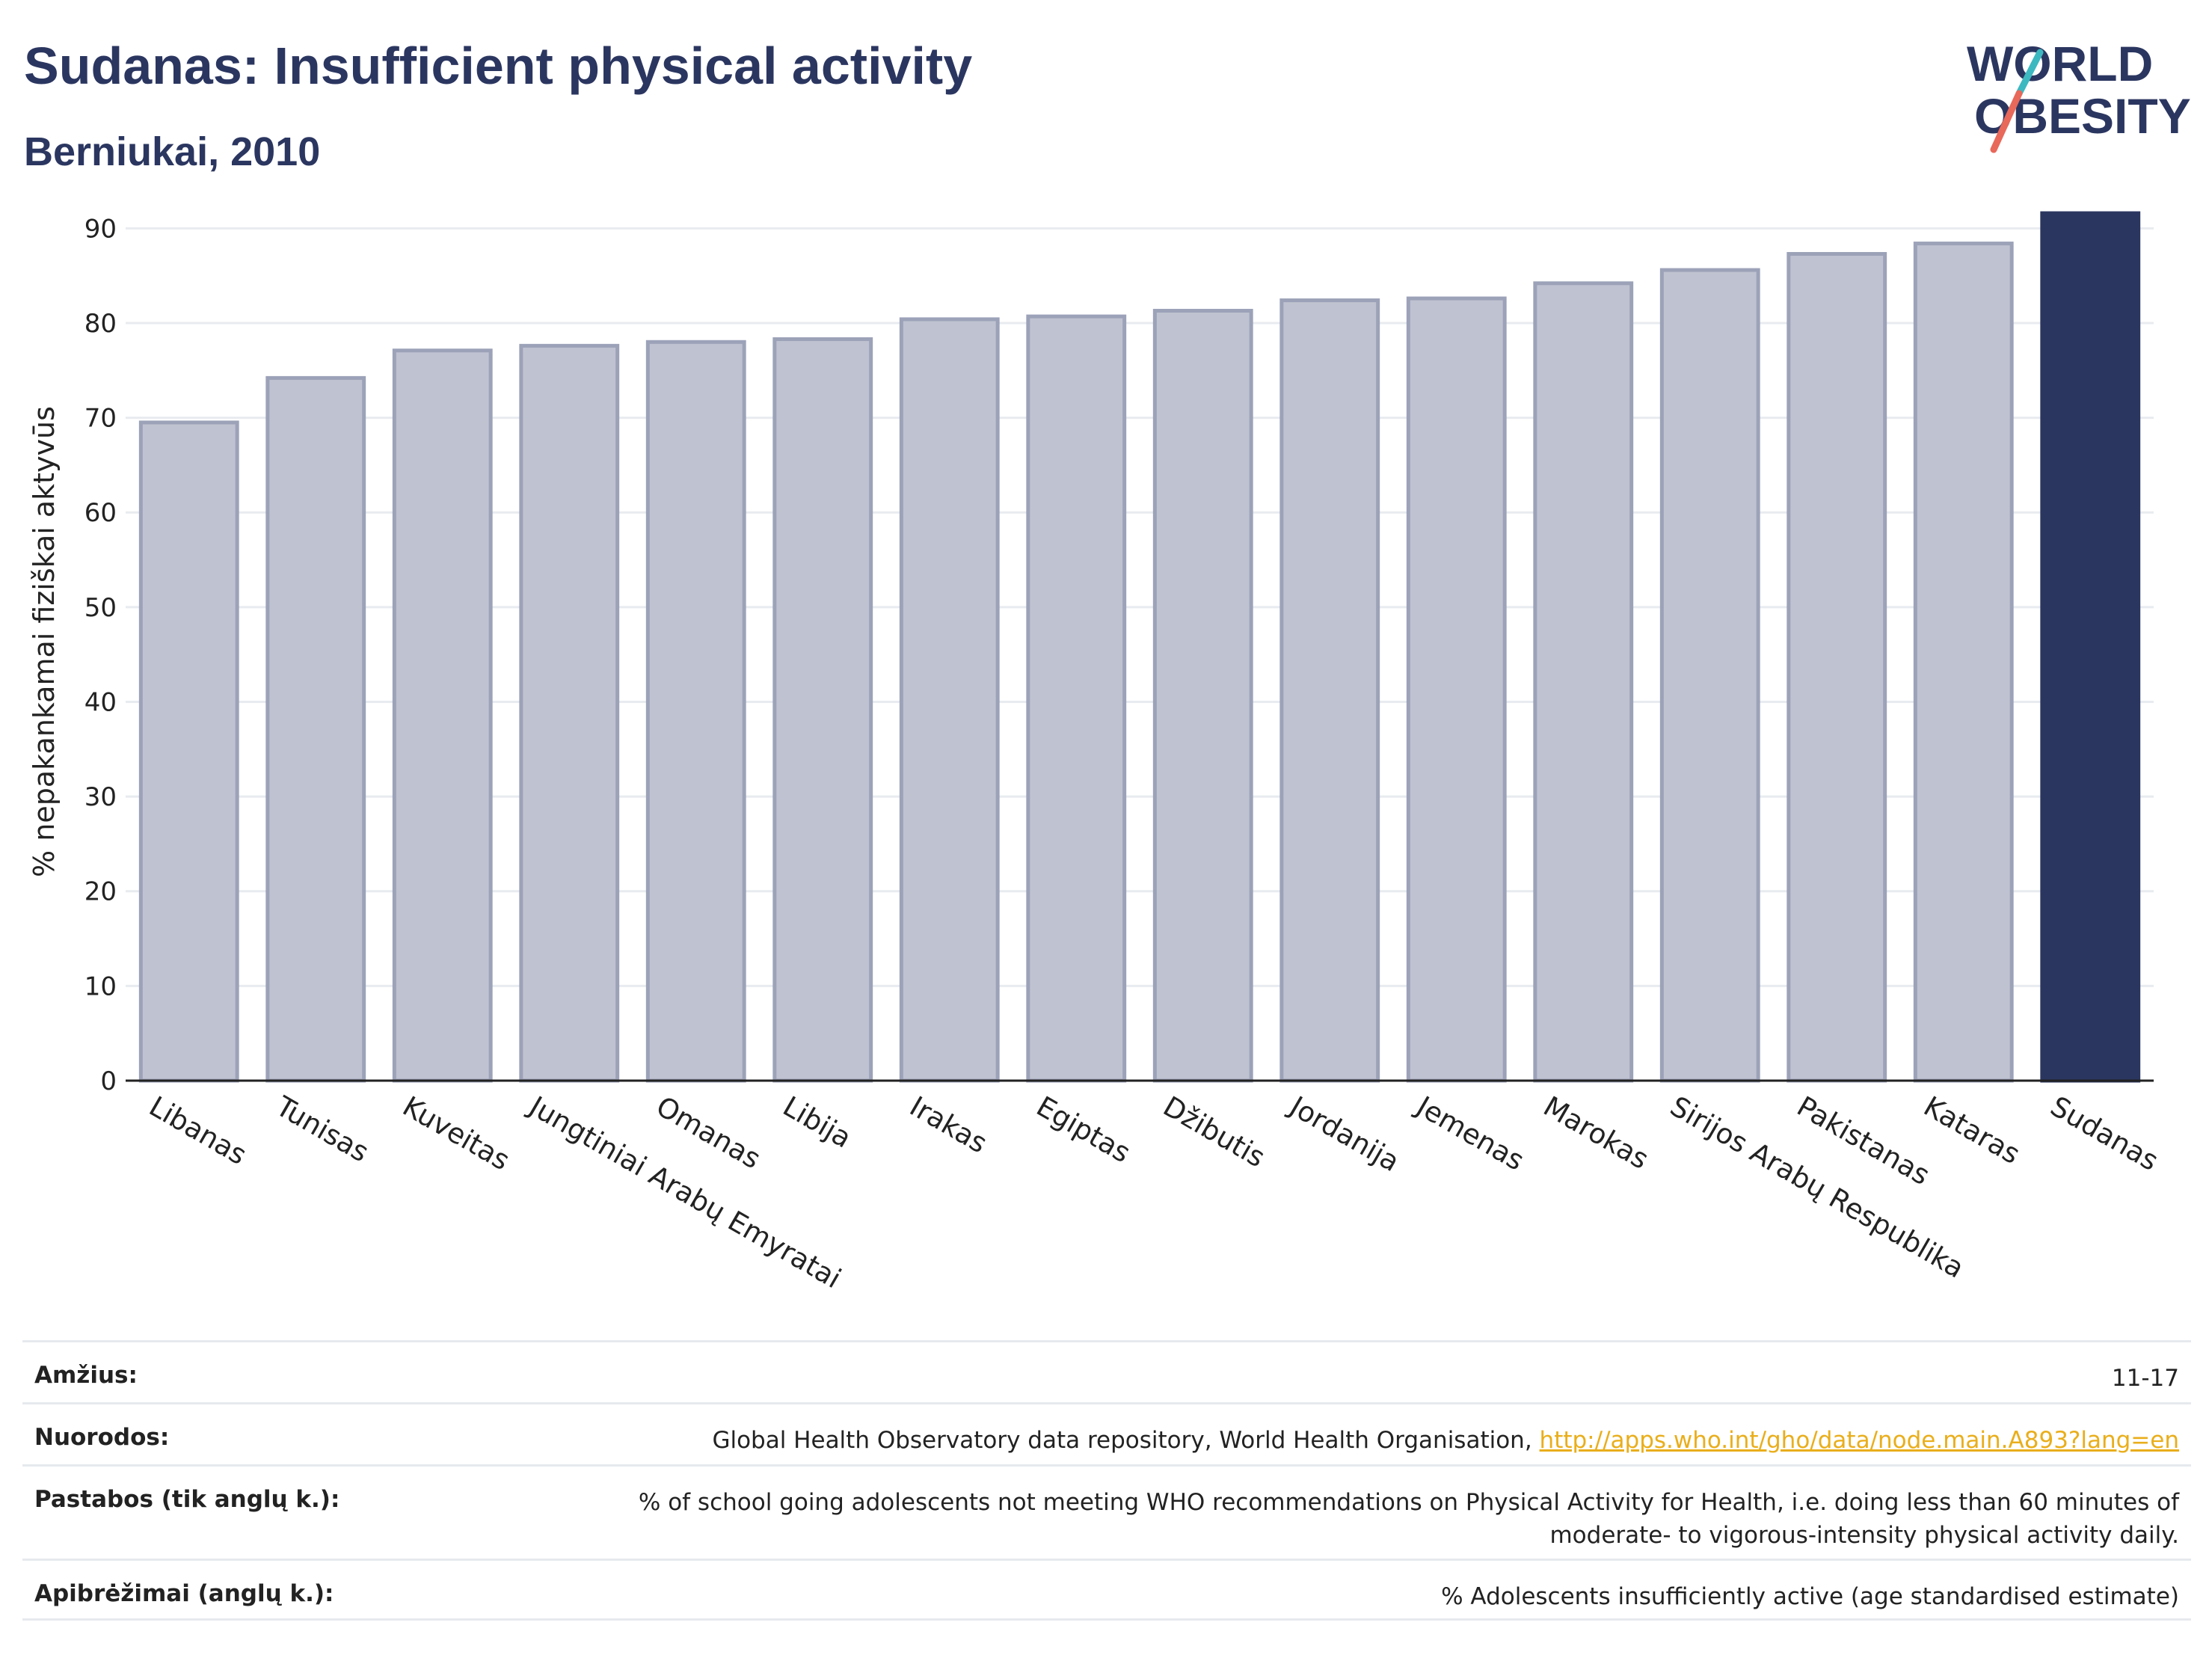 Image resolution: width=2212 pixels, height=1655 pixels. I want to click on chart-title: Sudanas: Insufficient physical activity, so click(498, 66).